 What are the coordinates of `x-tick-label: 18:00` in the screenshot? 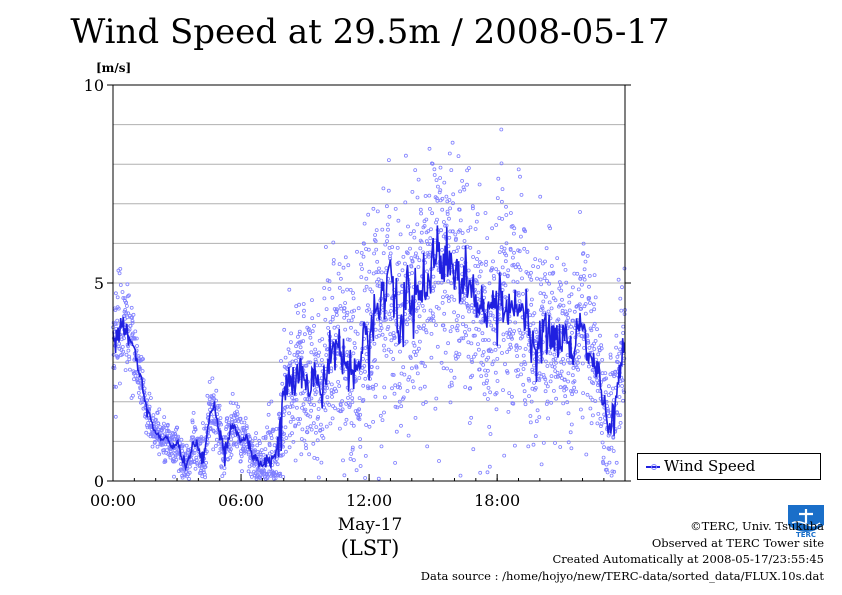 It's located at (497, 500).